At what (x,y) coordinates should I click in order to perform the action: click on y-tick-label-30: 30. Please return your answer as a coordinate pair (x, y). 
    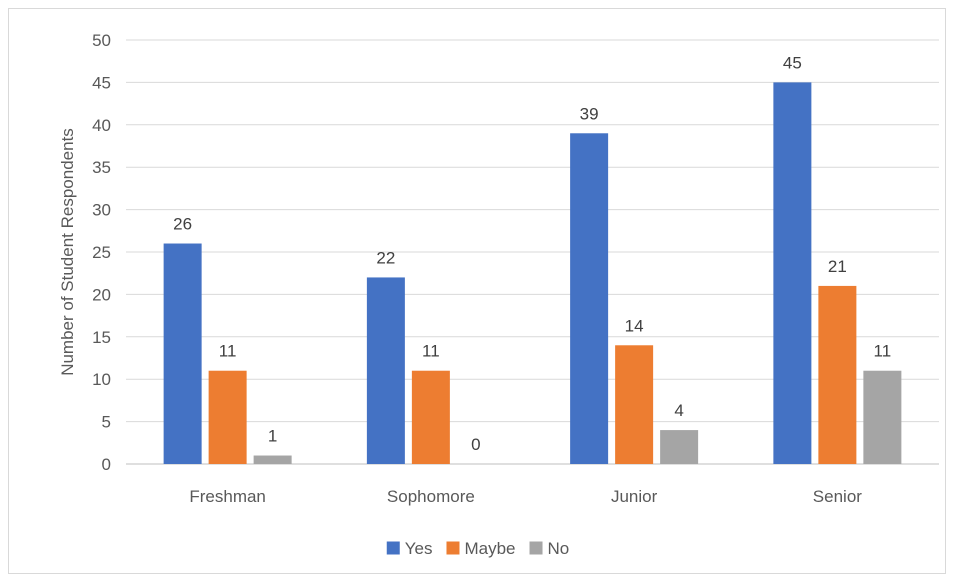
    Looking at the image, I should click on (101, 210).